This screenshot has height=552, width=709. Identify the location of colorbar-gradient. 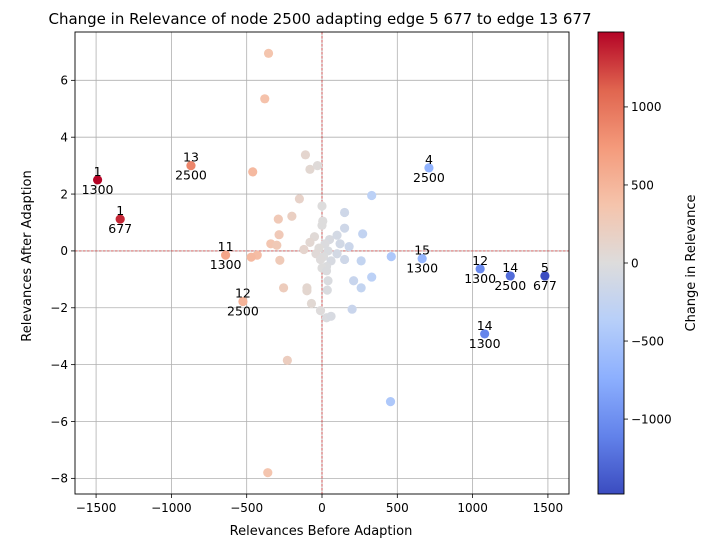
(611, 263).